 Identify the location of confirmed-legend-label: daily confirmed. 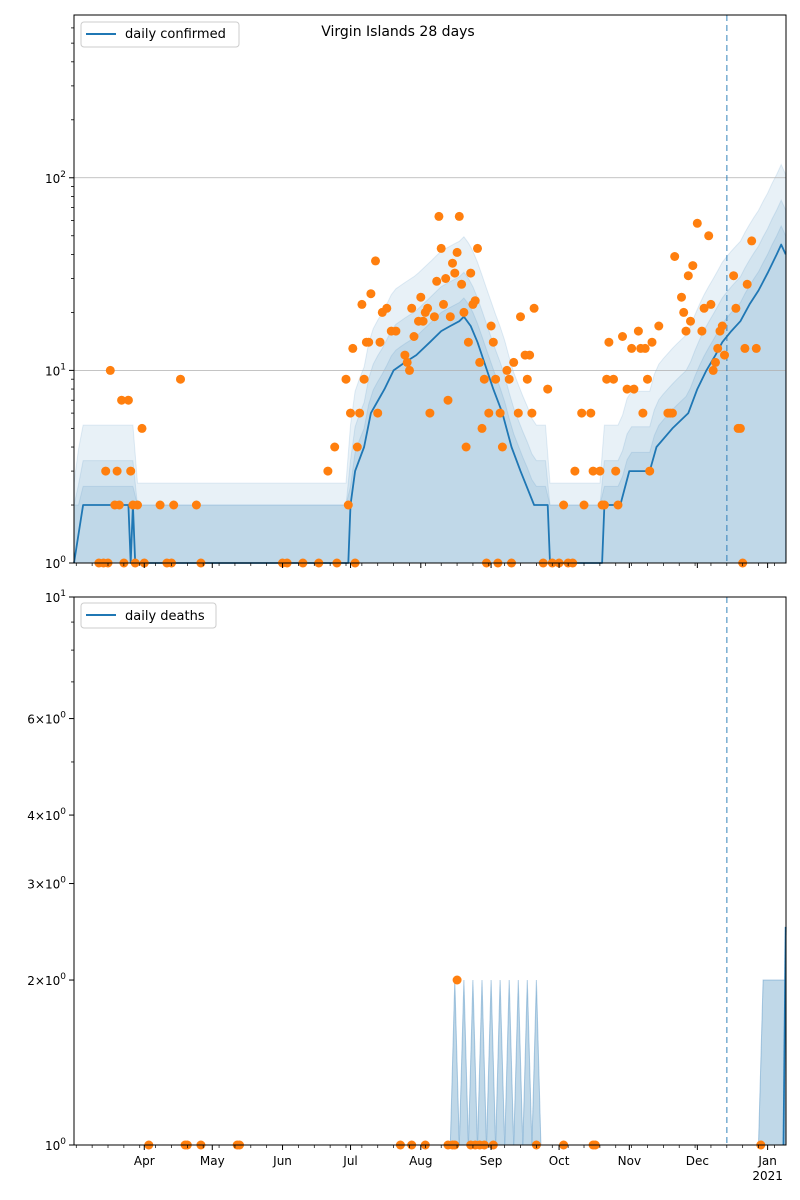
(175, 34).